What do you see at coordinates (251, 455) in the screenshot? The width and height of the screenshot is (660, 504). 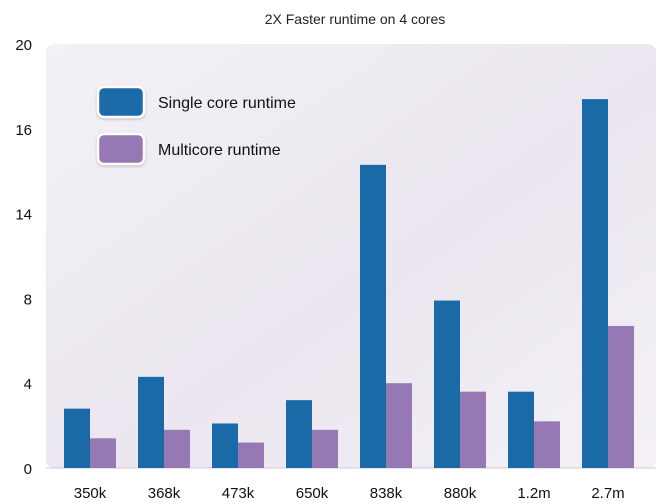 I see `bar-multi-473k` at bounding box center [251, 455].